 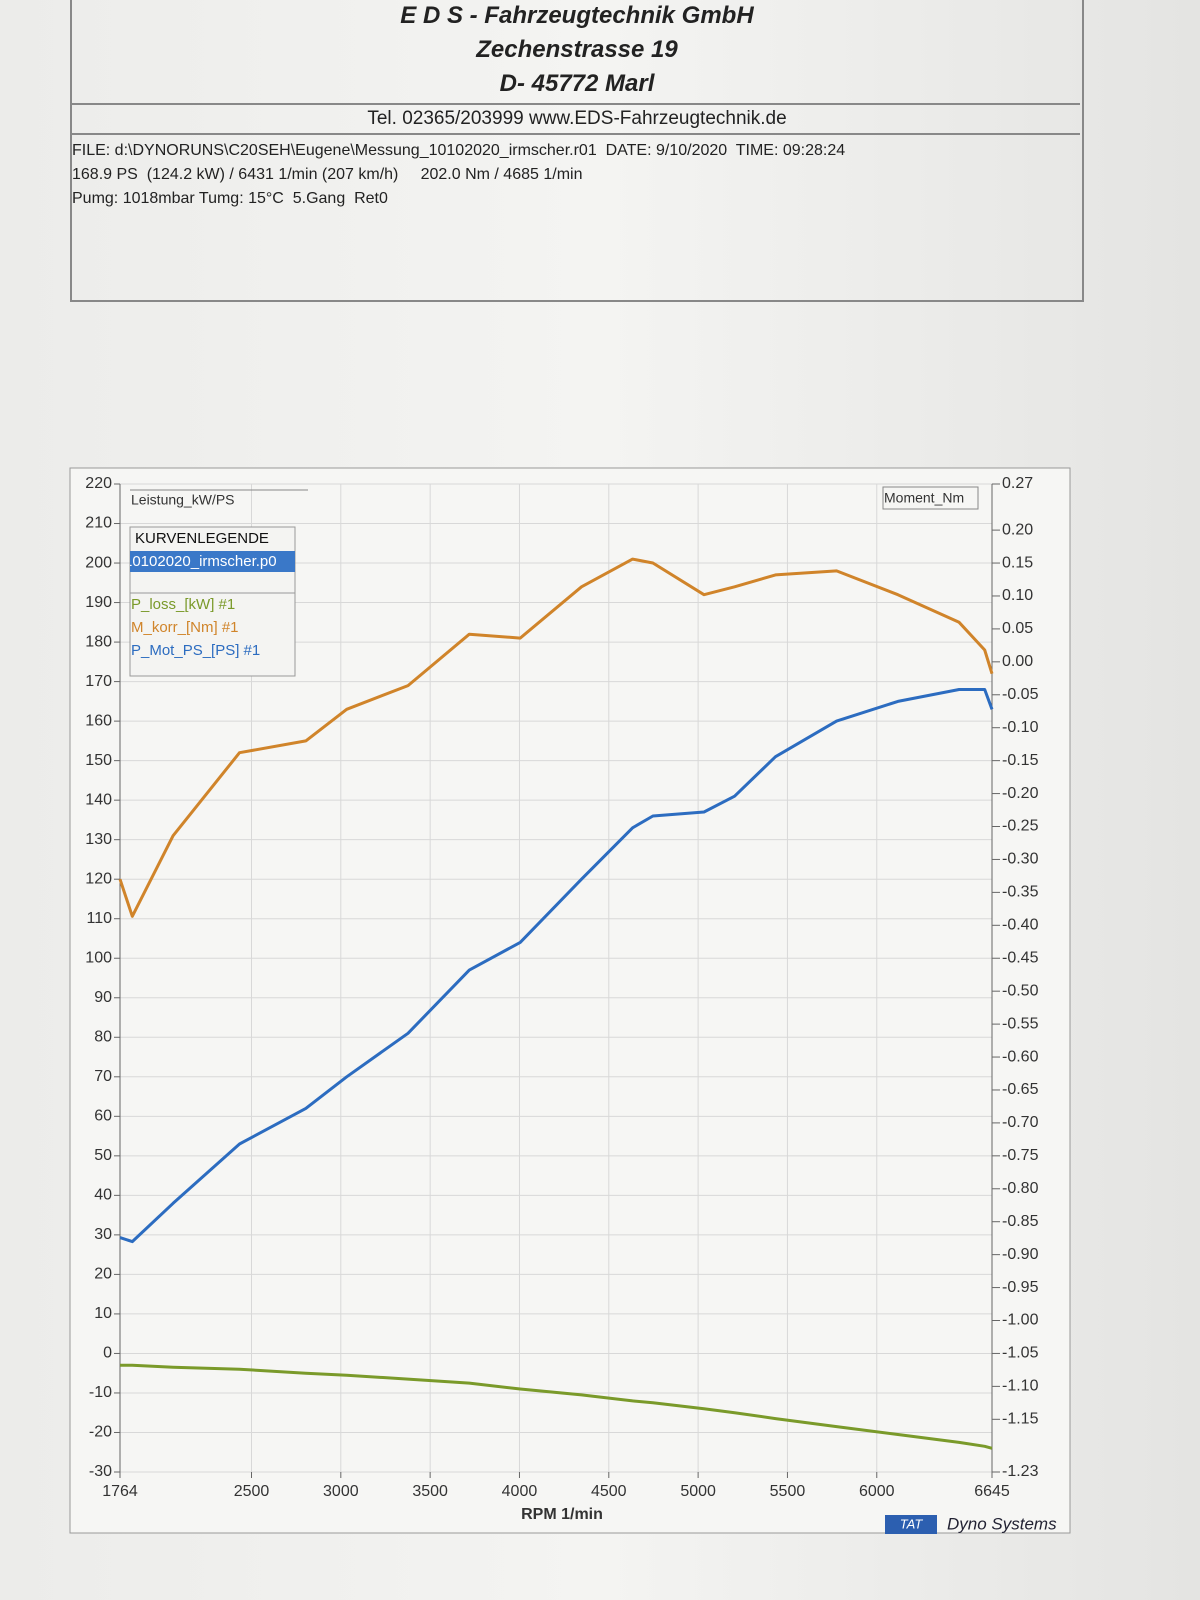 I want to click on y2-tick-label: -0.65, so click(x=1020, y=1089).